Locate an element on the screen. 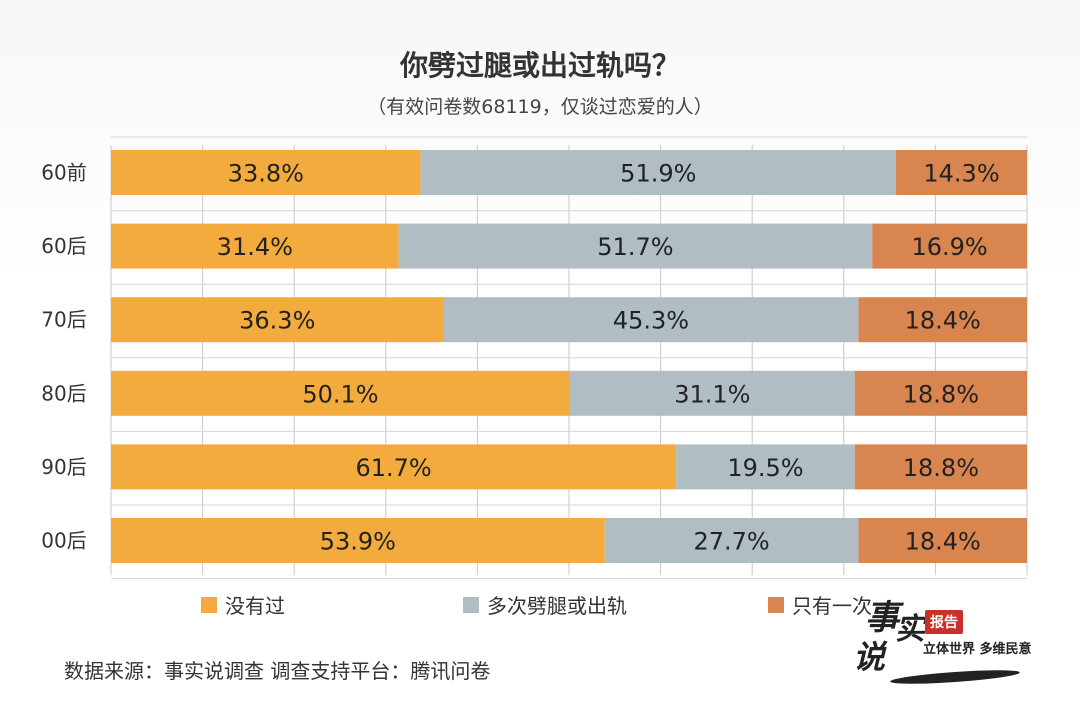 This screenshot has height=720, width=1080. category-label: 80后 is located at coordinates (63, 393).